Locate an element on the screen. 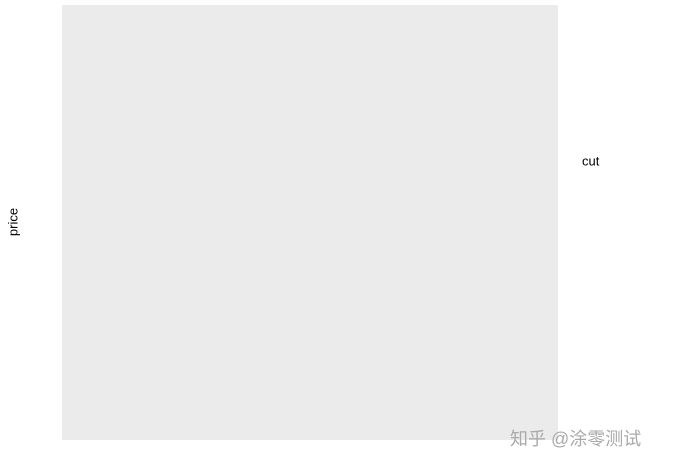 This screenshot has height=471, width=678. legend-title: cut is located at coordinates (591, 160).